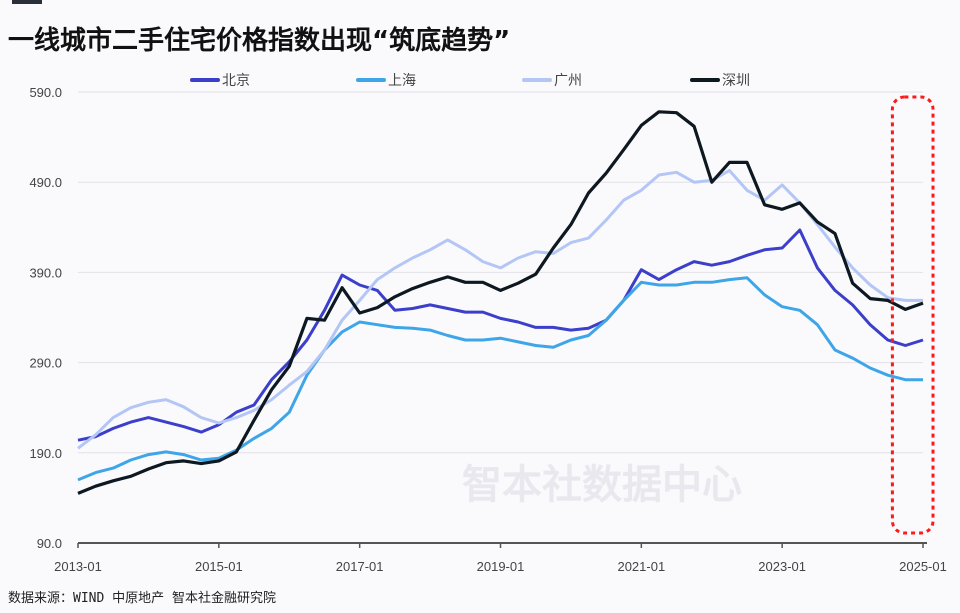 The height and width of the screenshot is (613, 960). I want to click on y-tick-label: 490.0, so click(45, 182).